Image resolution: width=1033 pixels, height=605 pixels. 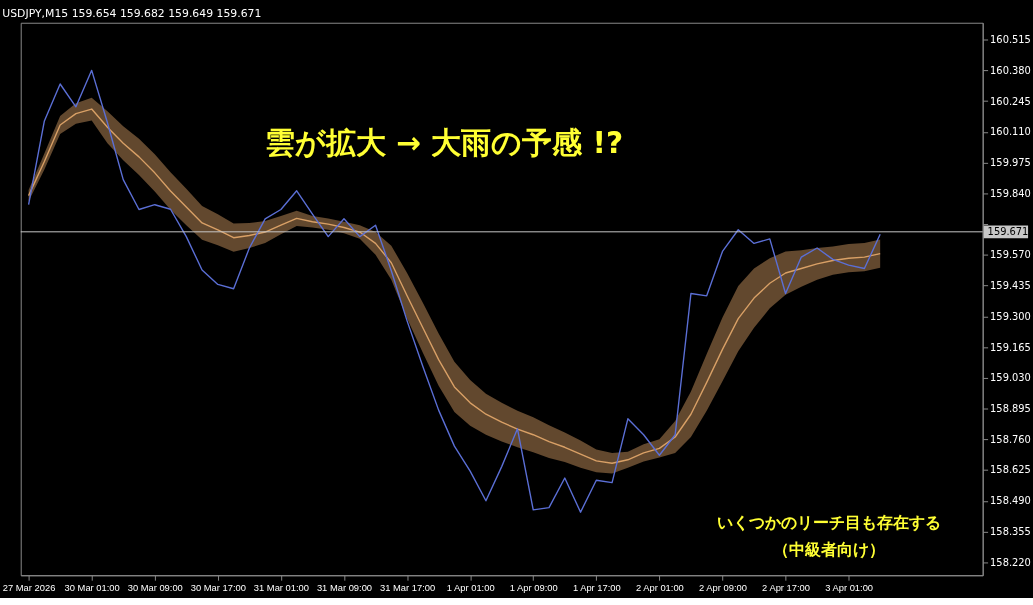 I want to click on x-tick-label: 1 Apr 01:00, so click(x=470, y=587).